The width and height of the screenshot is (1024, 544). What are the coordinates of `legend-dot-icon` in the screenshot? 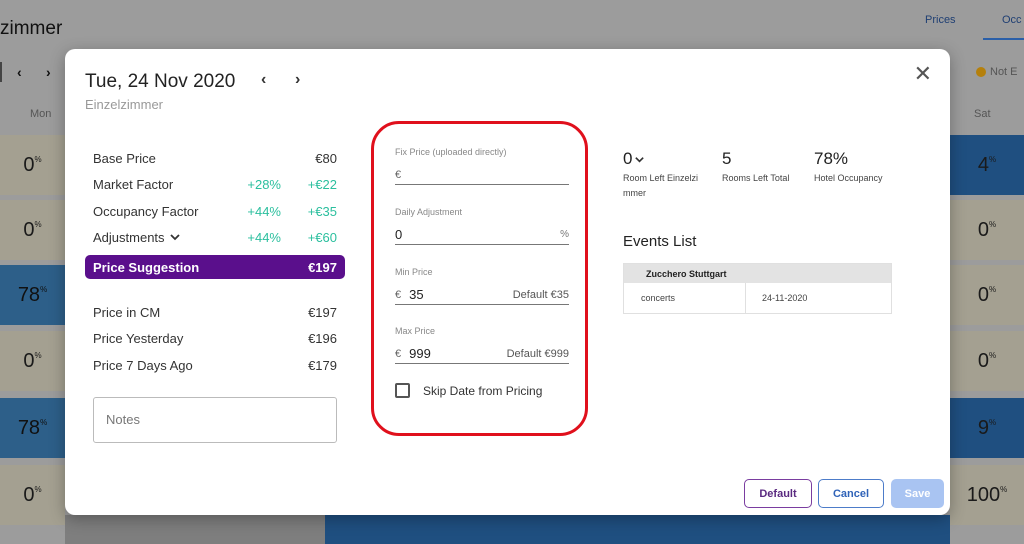 It's located at (981, 72).